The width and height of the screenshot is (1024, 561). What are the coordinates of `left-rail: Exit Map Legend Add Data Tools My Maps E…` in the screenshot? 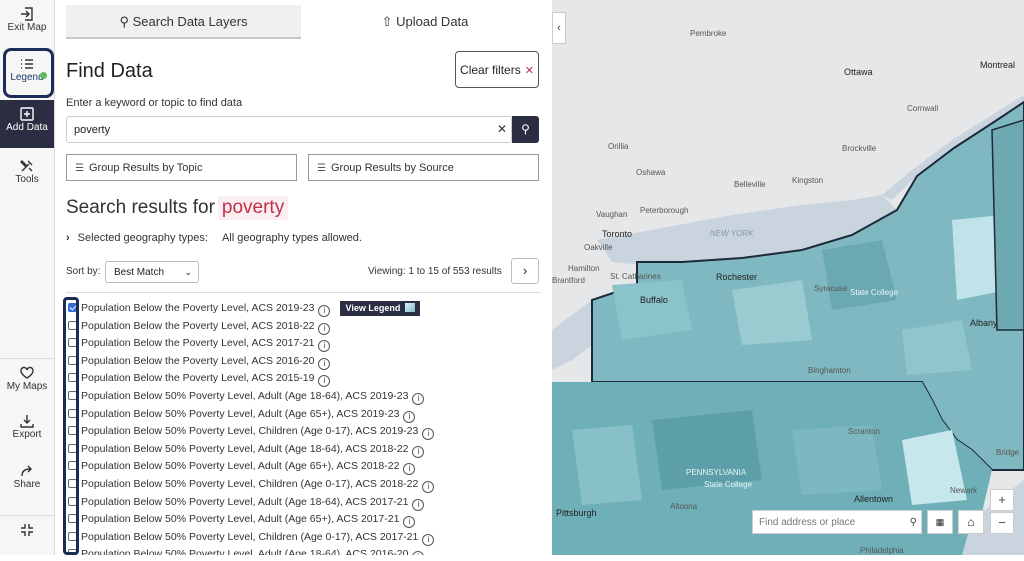 It's located at (27, 277).